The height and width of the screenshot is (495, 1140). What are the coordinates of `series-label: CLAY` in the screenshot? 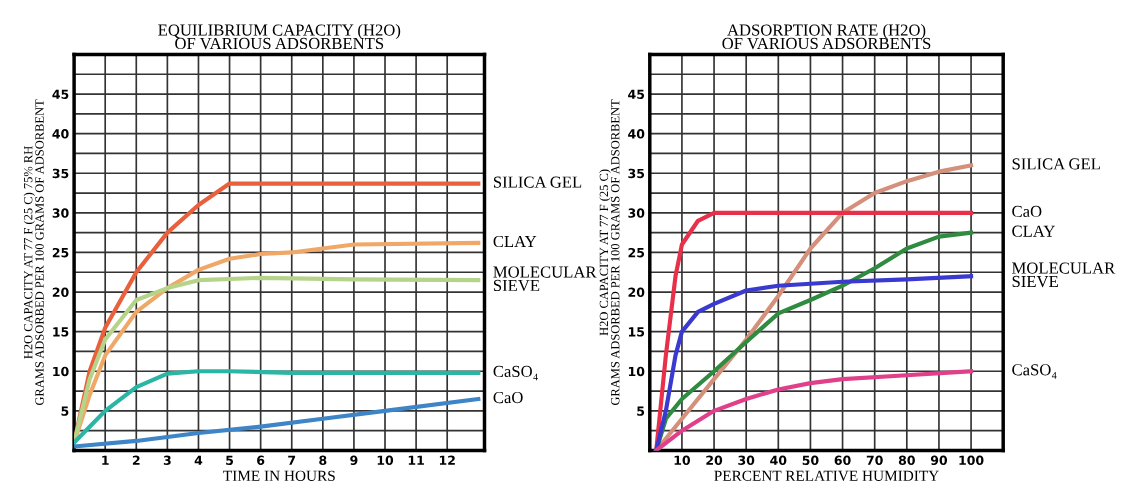 It's located at (515, 241).